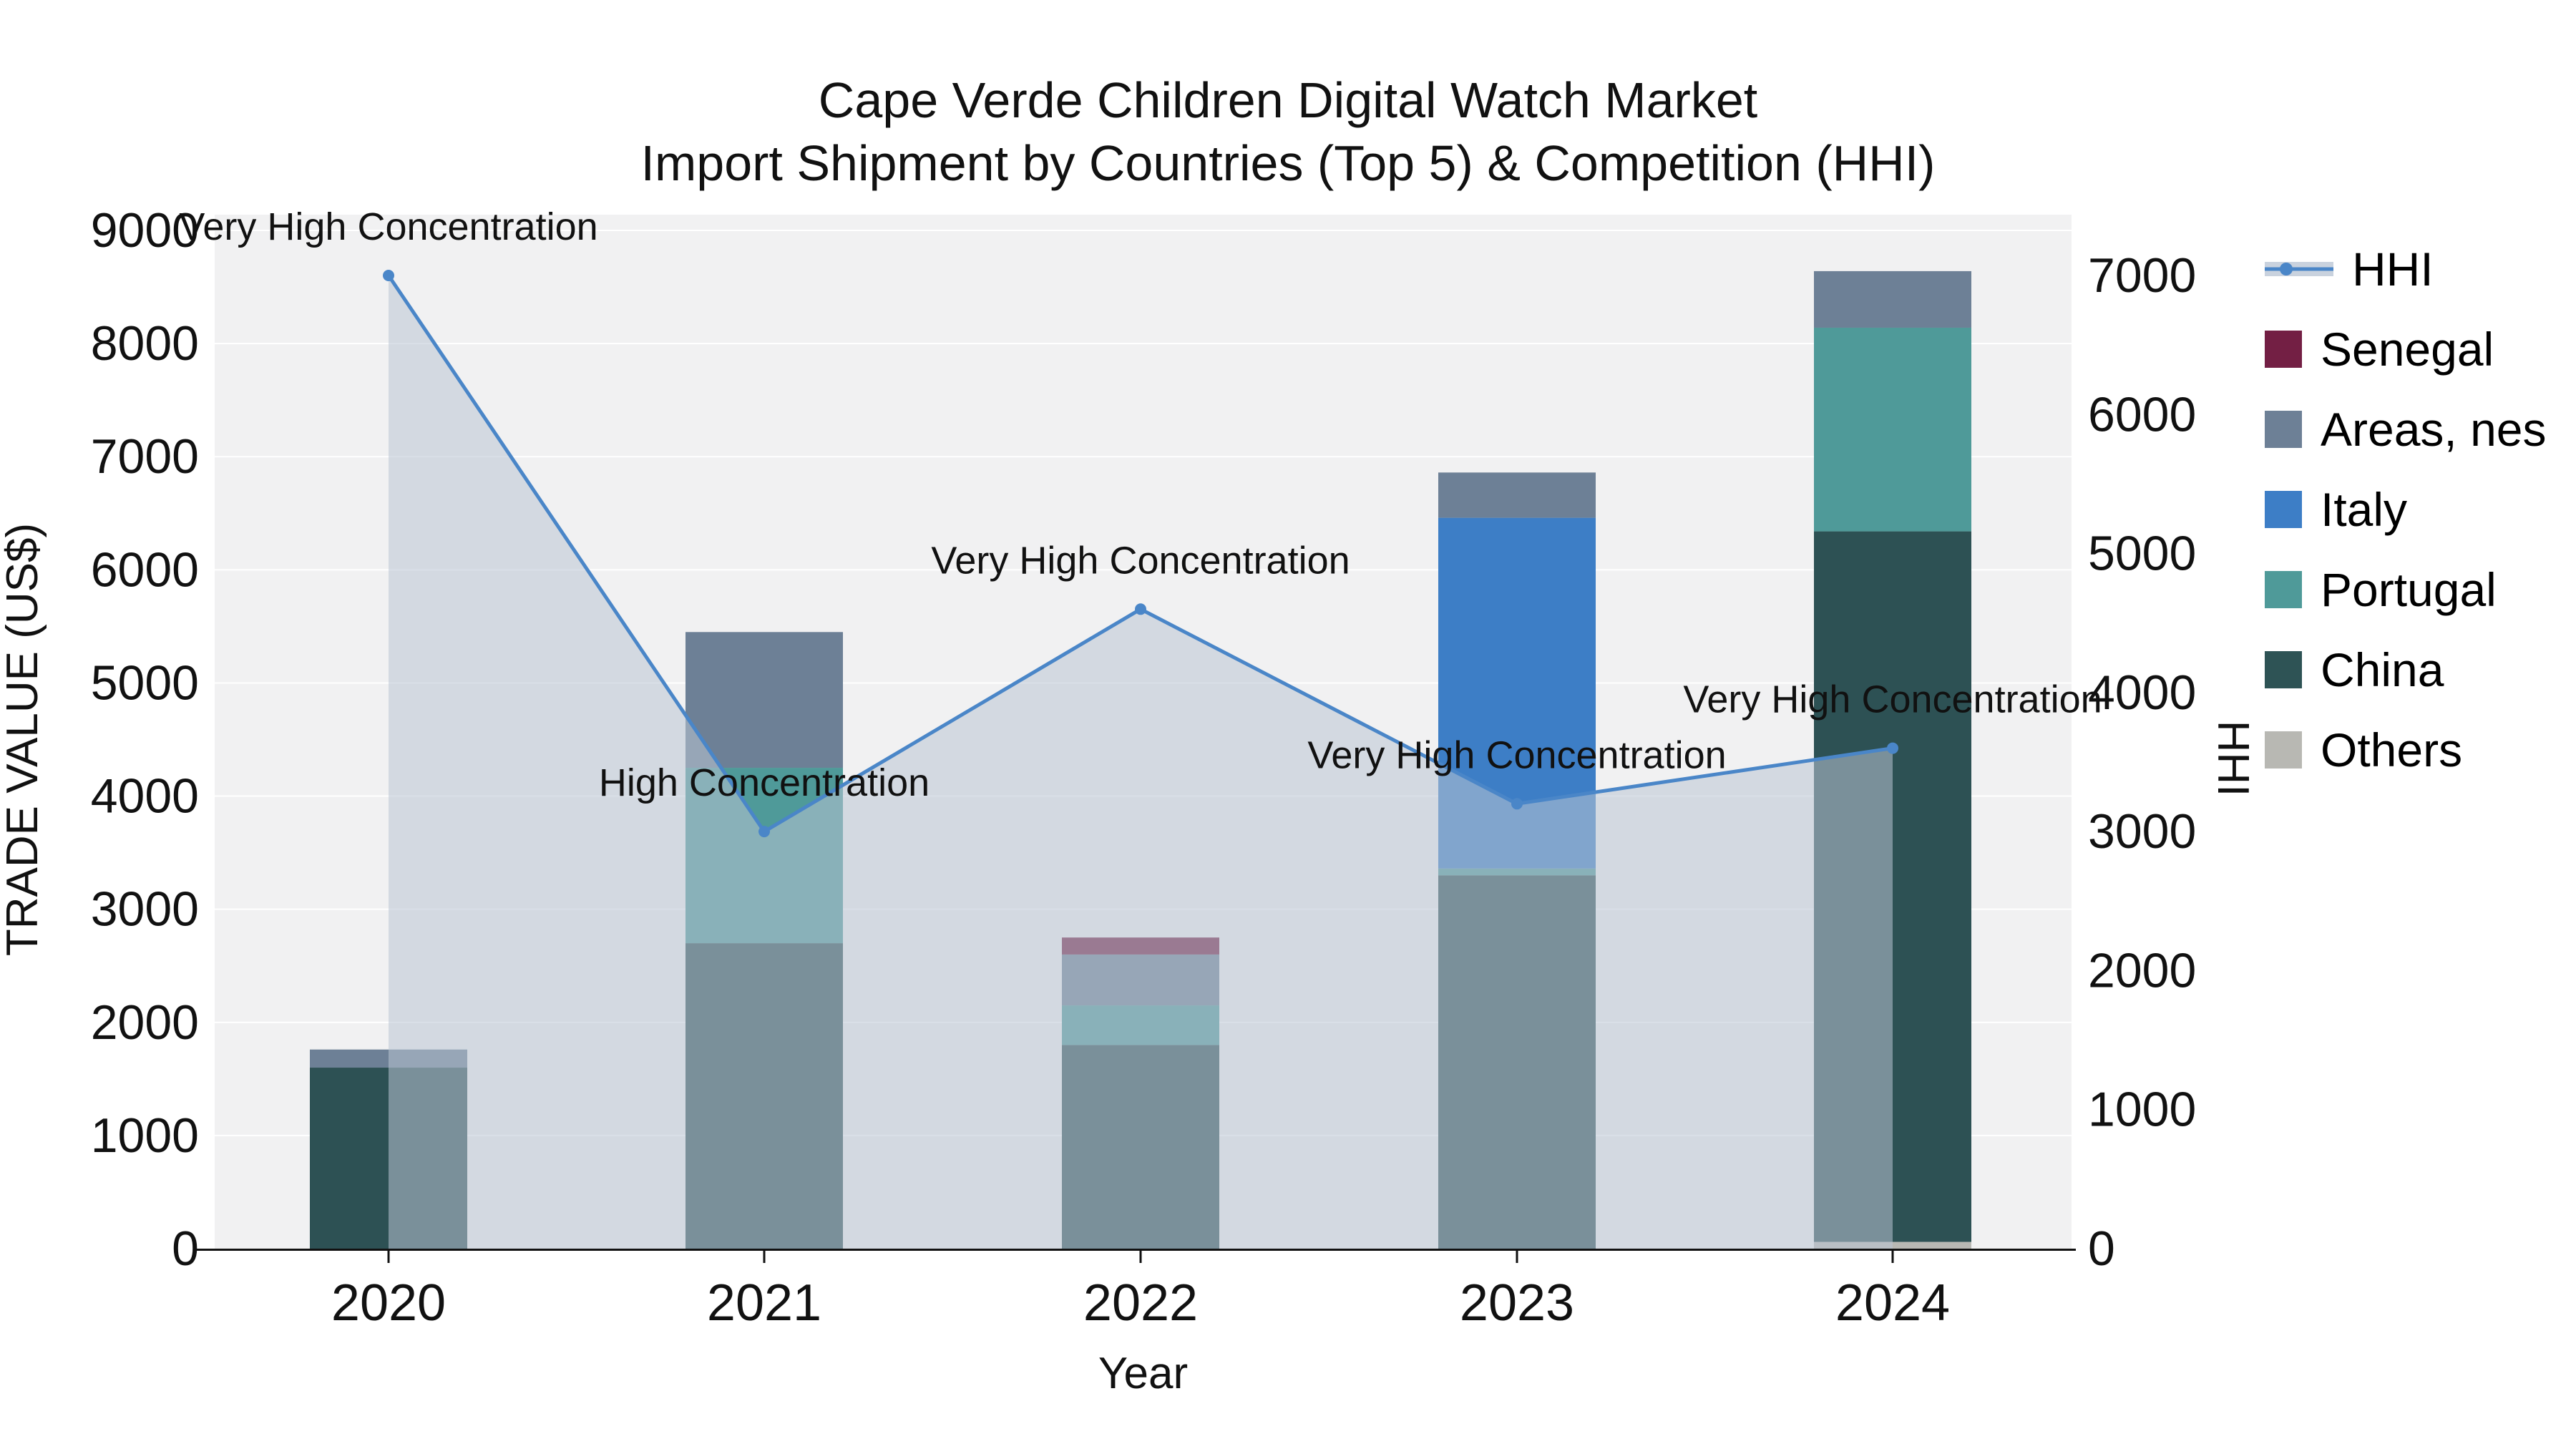 The width and height of the screenshot is (2576, 1449). I want to click on legend-item-others: Others, so click(2406, 750).